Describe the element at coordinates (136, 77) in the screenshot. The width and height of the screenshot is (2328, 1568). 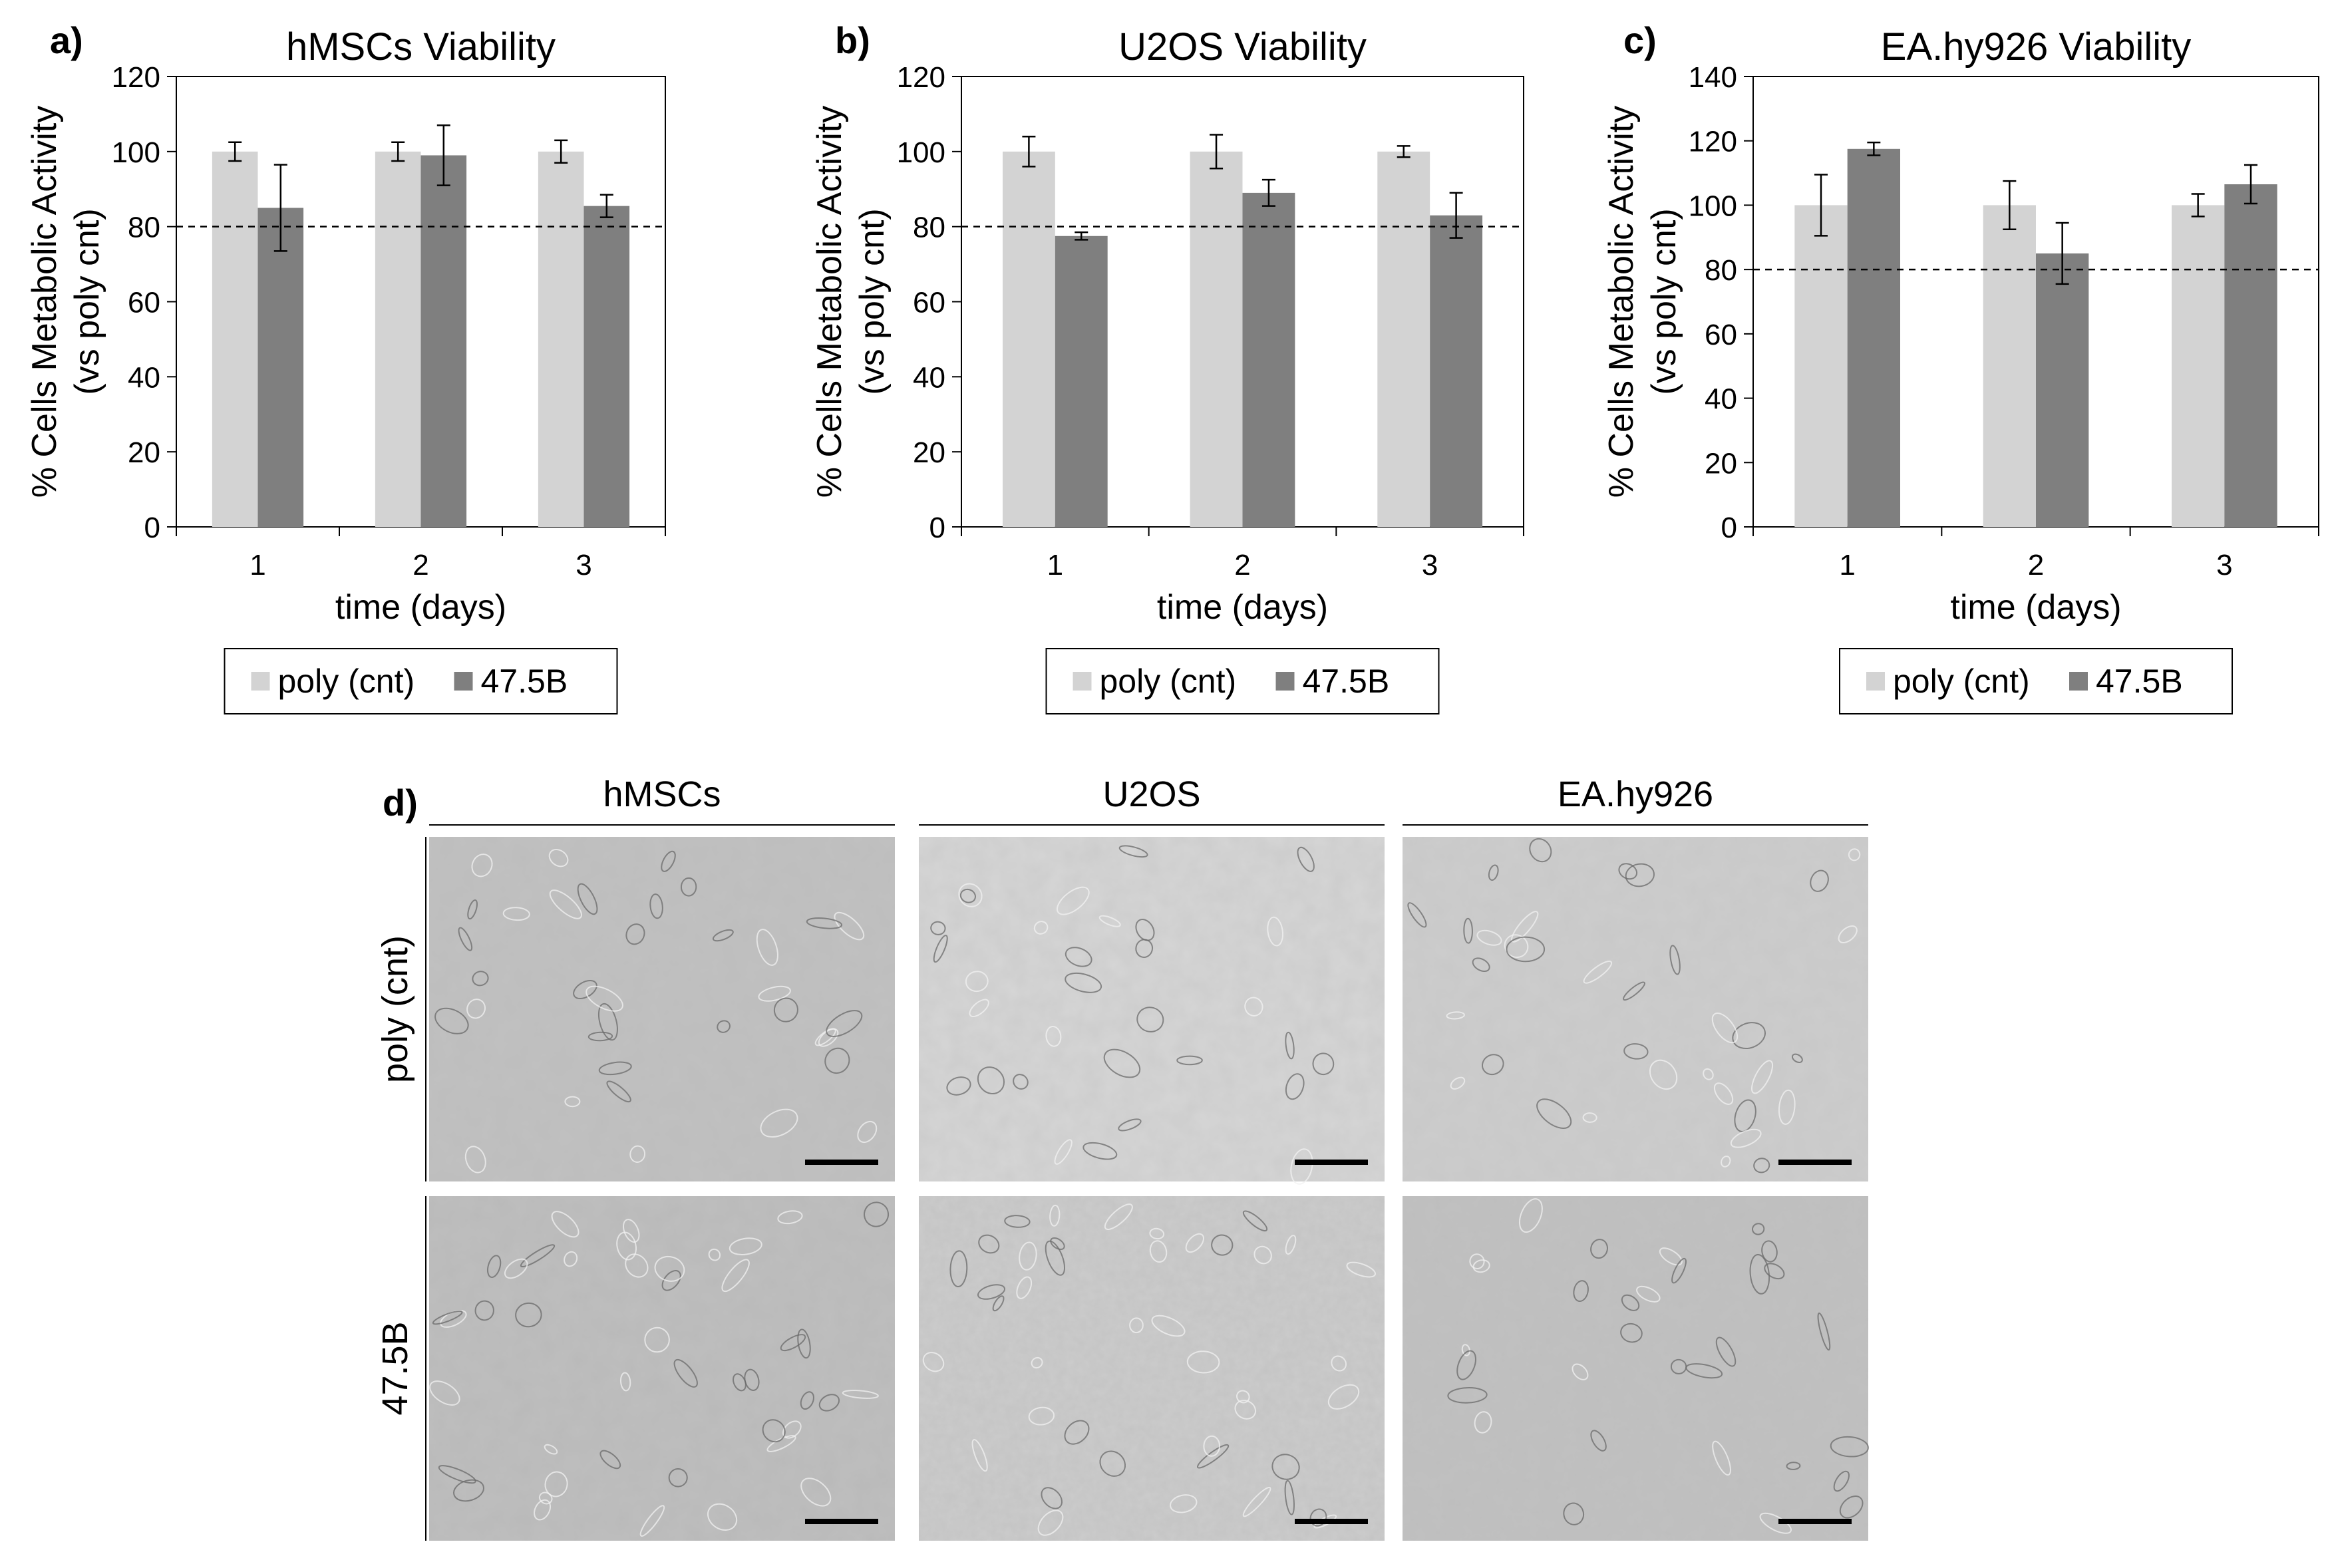
I see `y-tick-label: 120` at that location.